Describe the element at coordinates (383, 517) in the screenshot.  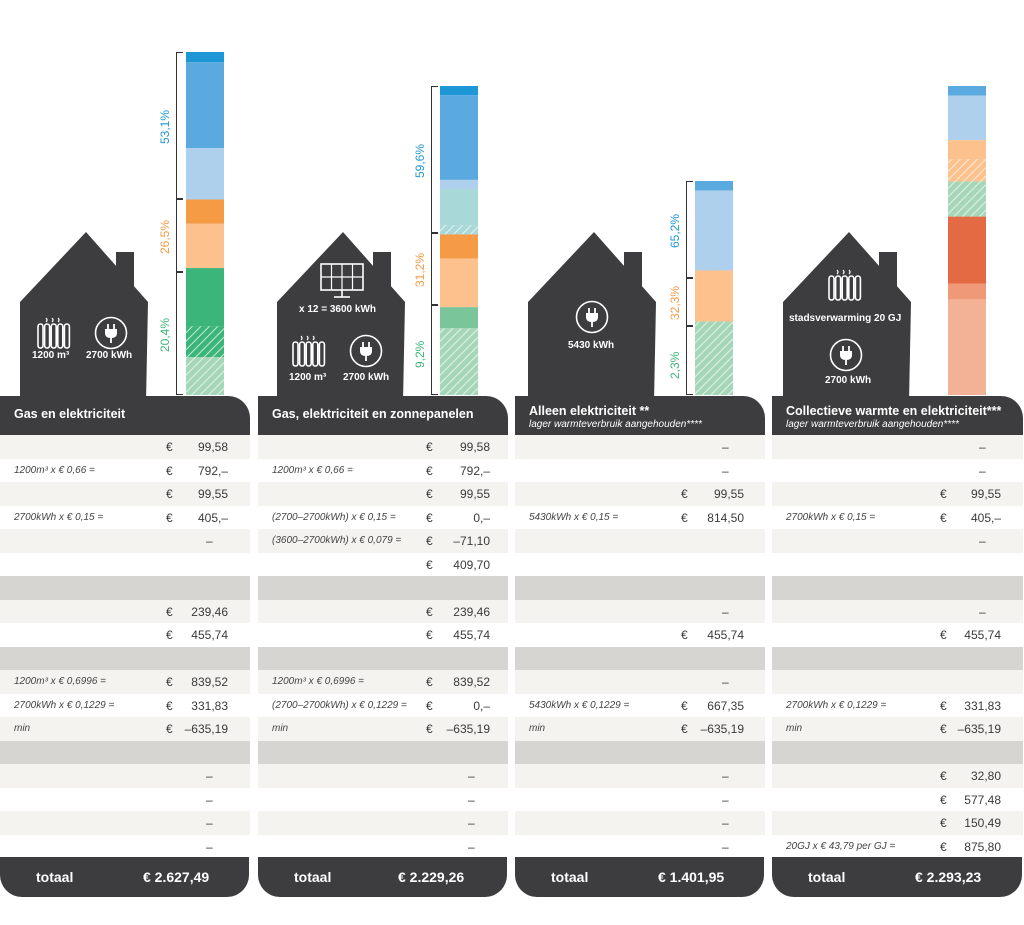
I see `table-row: (2700–2700kWh) x € 0,15 = €0,–` at that location.